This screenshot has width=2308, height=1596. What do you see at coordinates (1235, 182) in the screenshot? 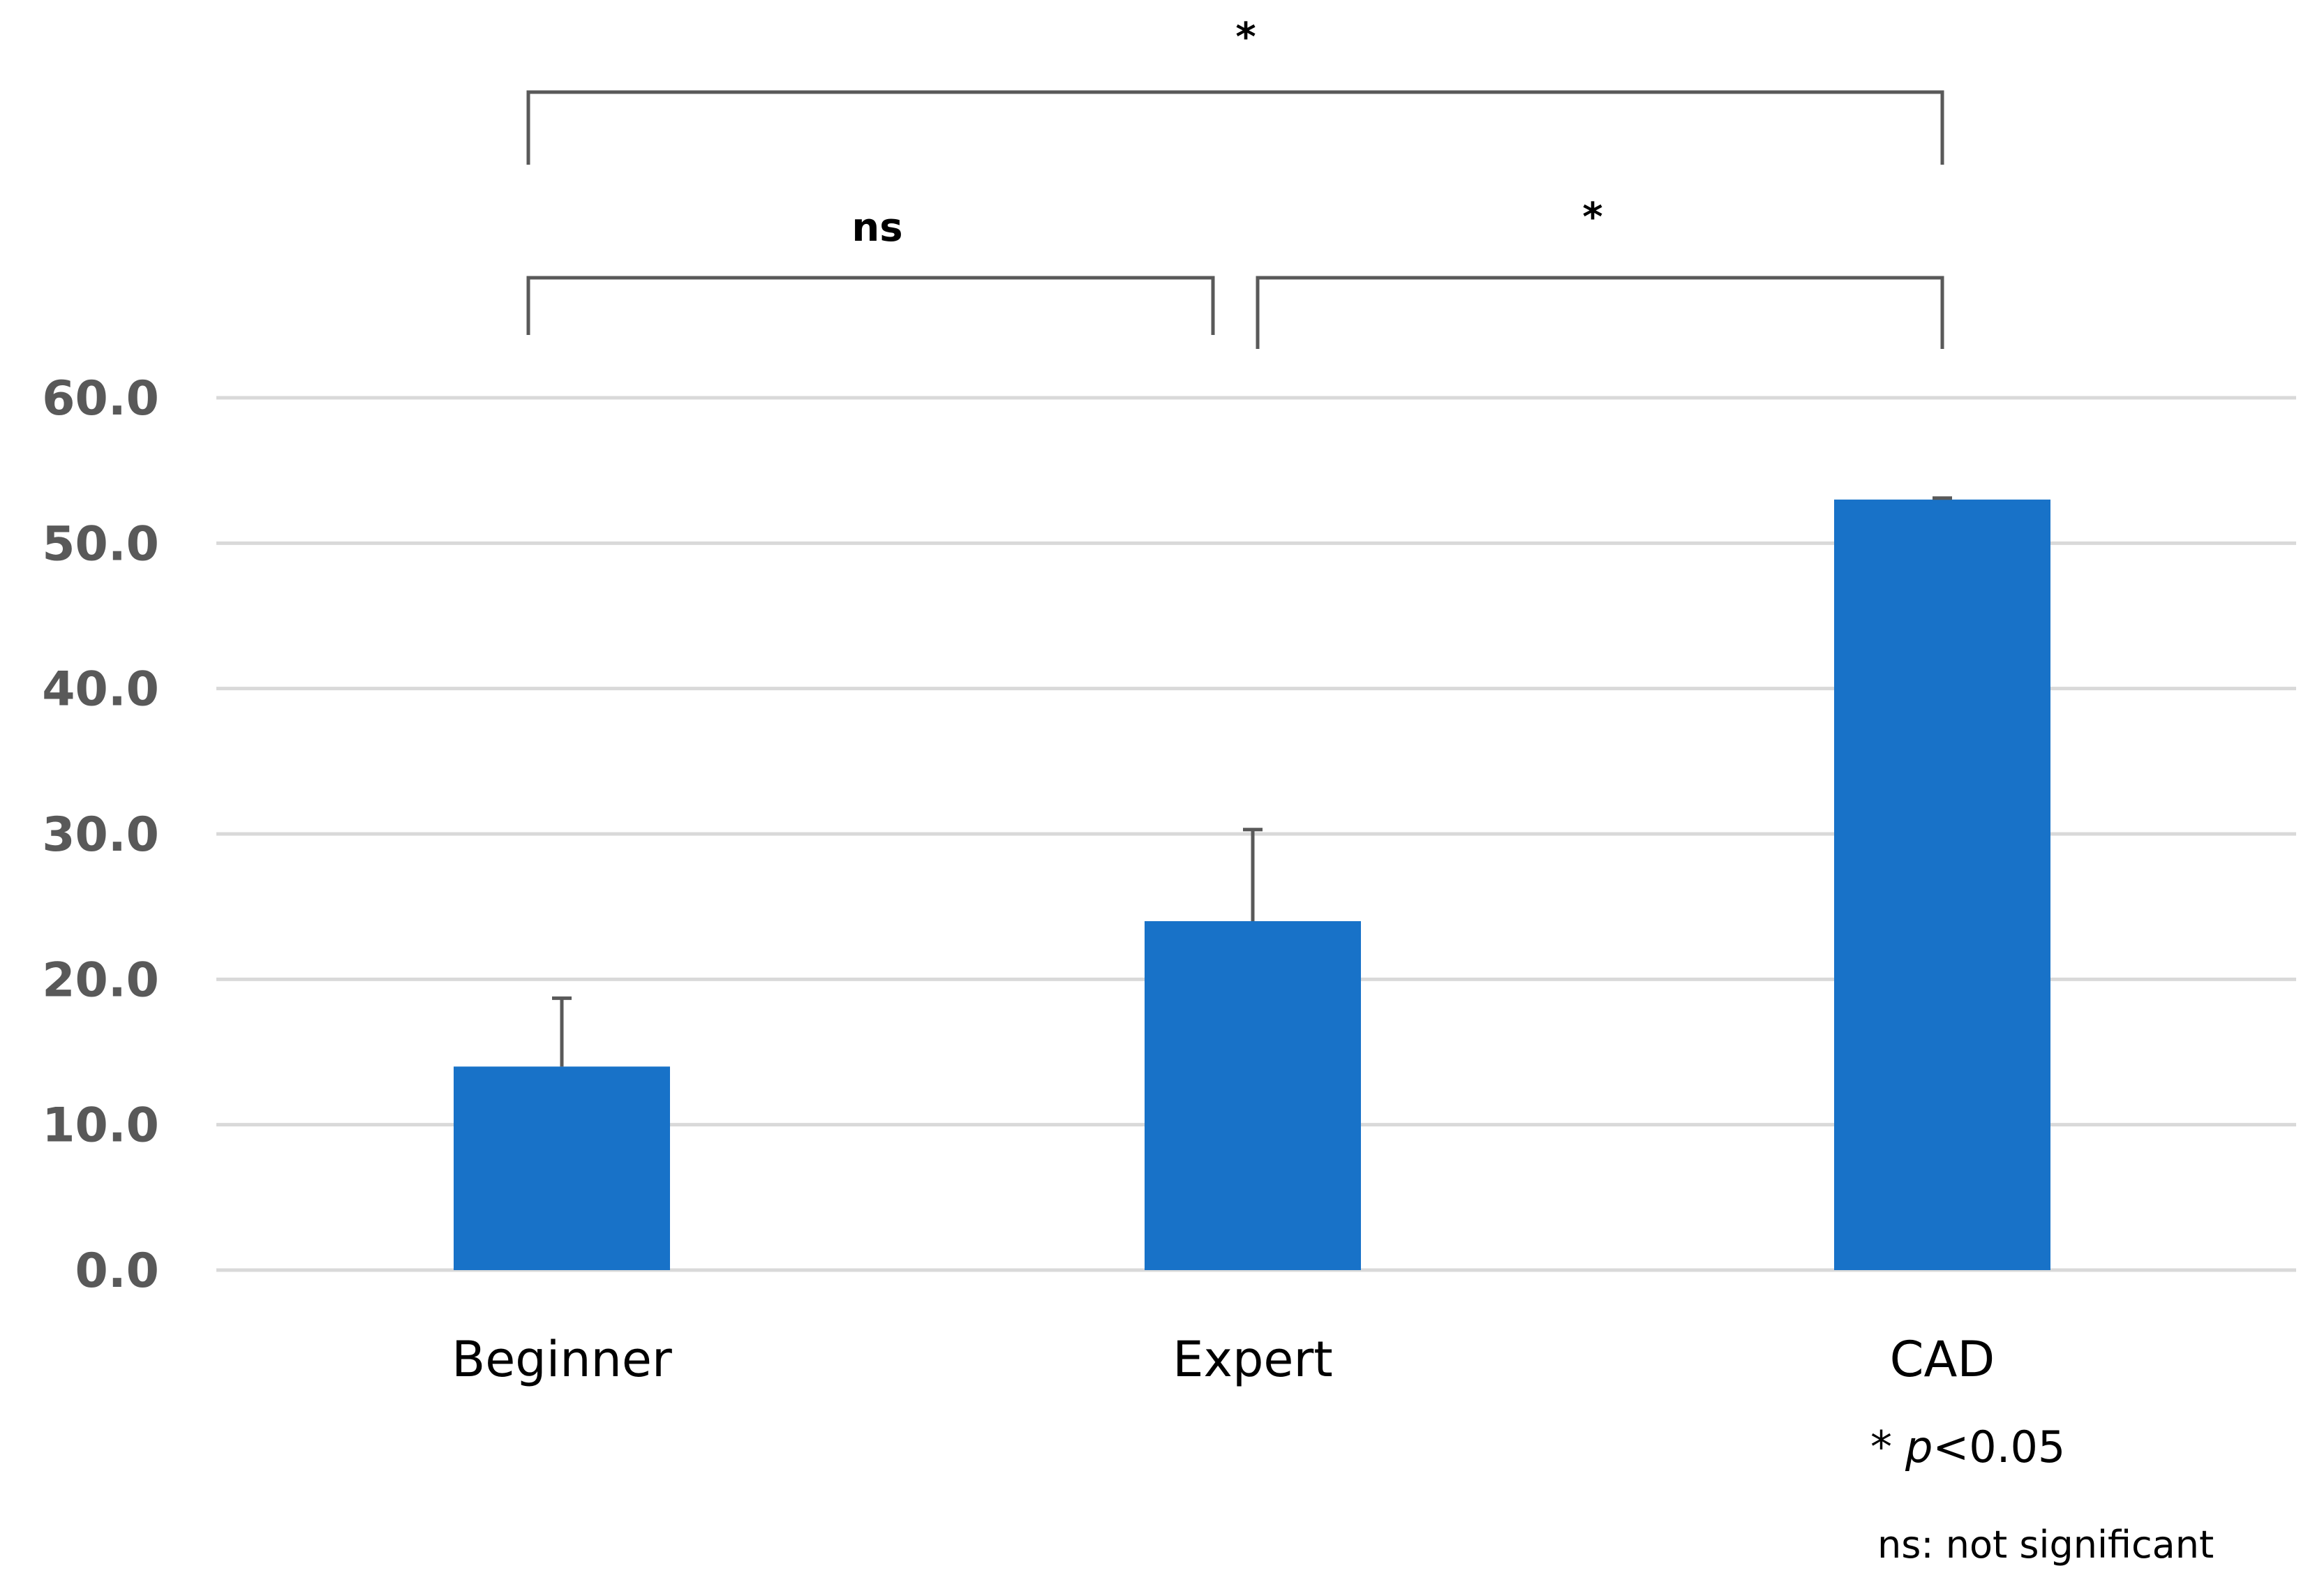
I see `significance-brackets: * ns *` at bounding box center [1235, 182].